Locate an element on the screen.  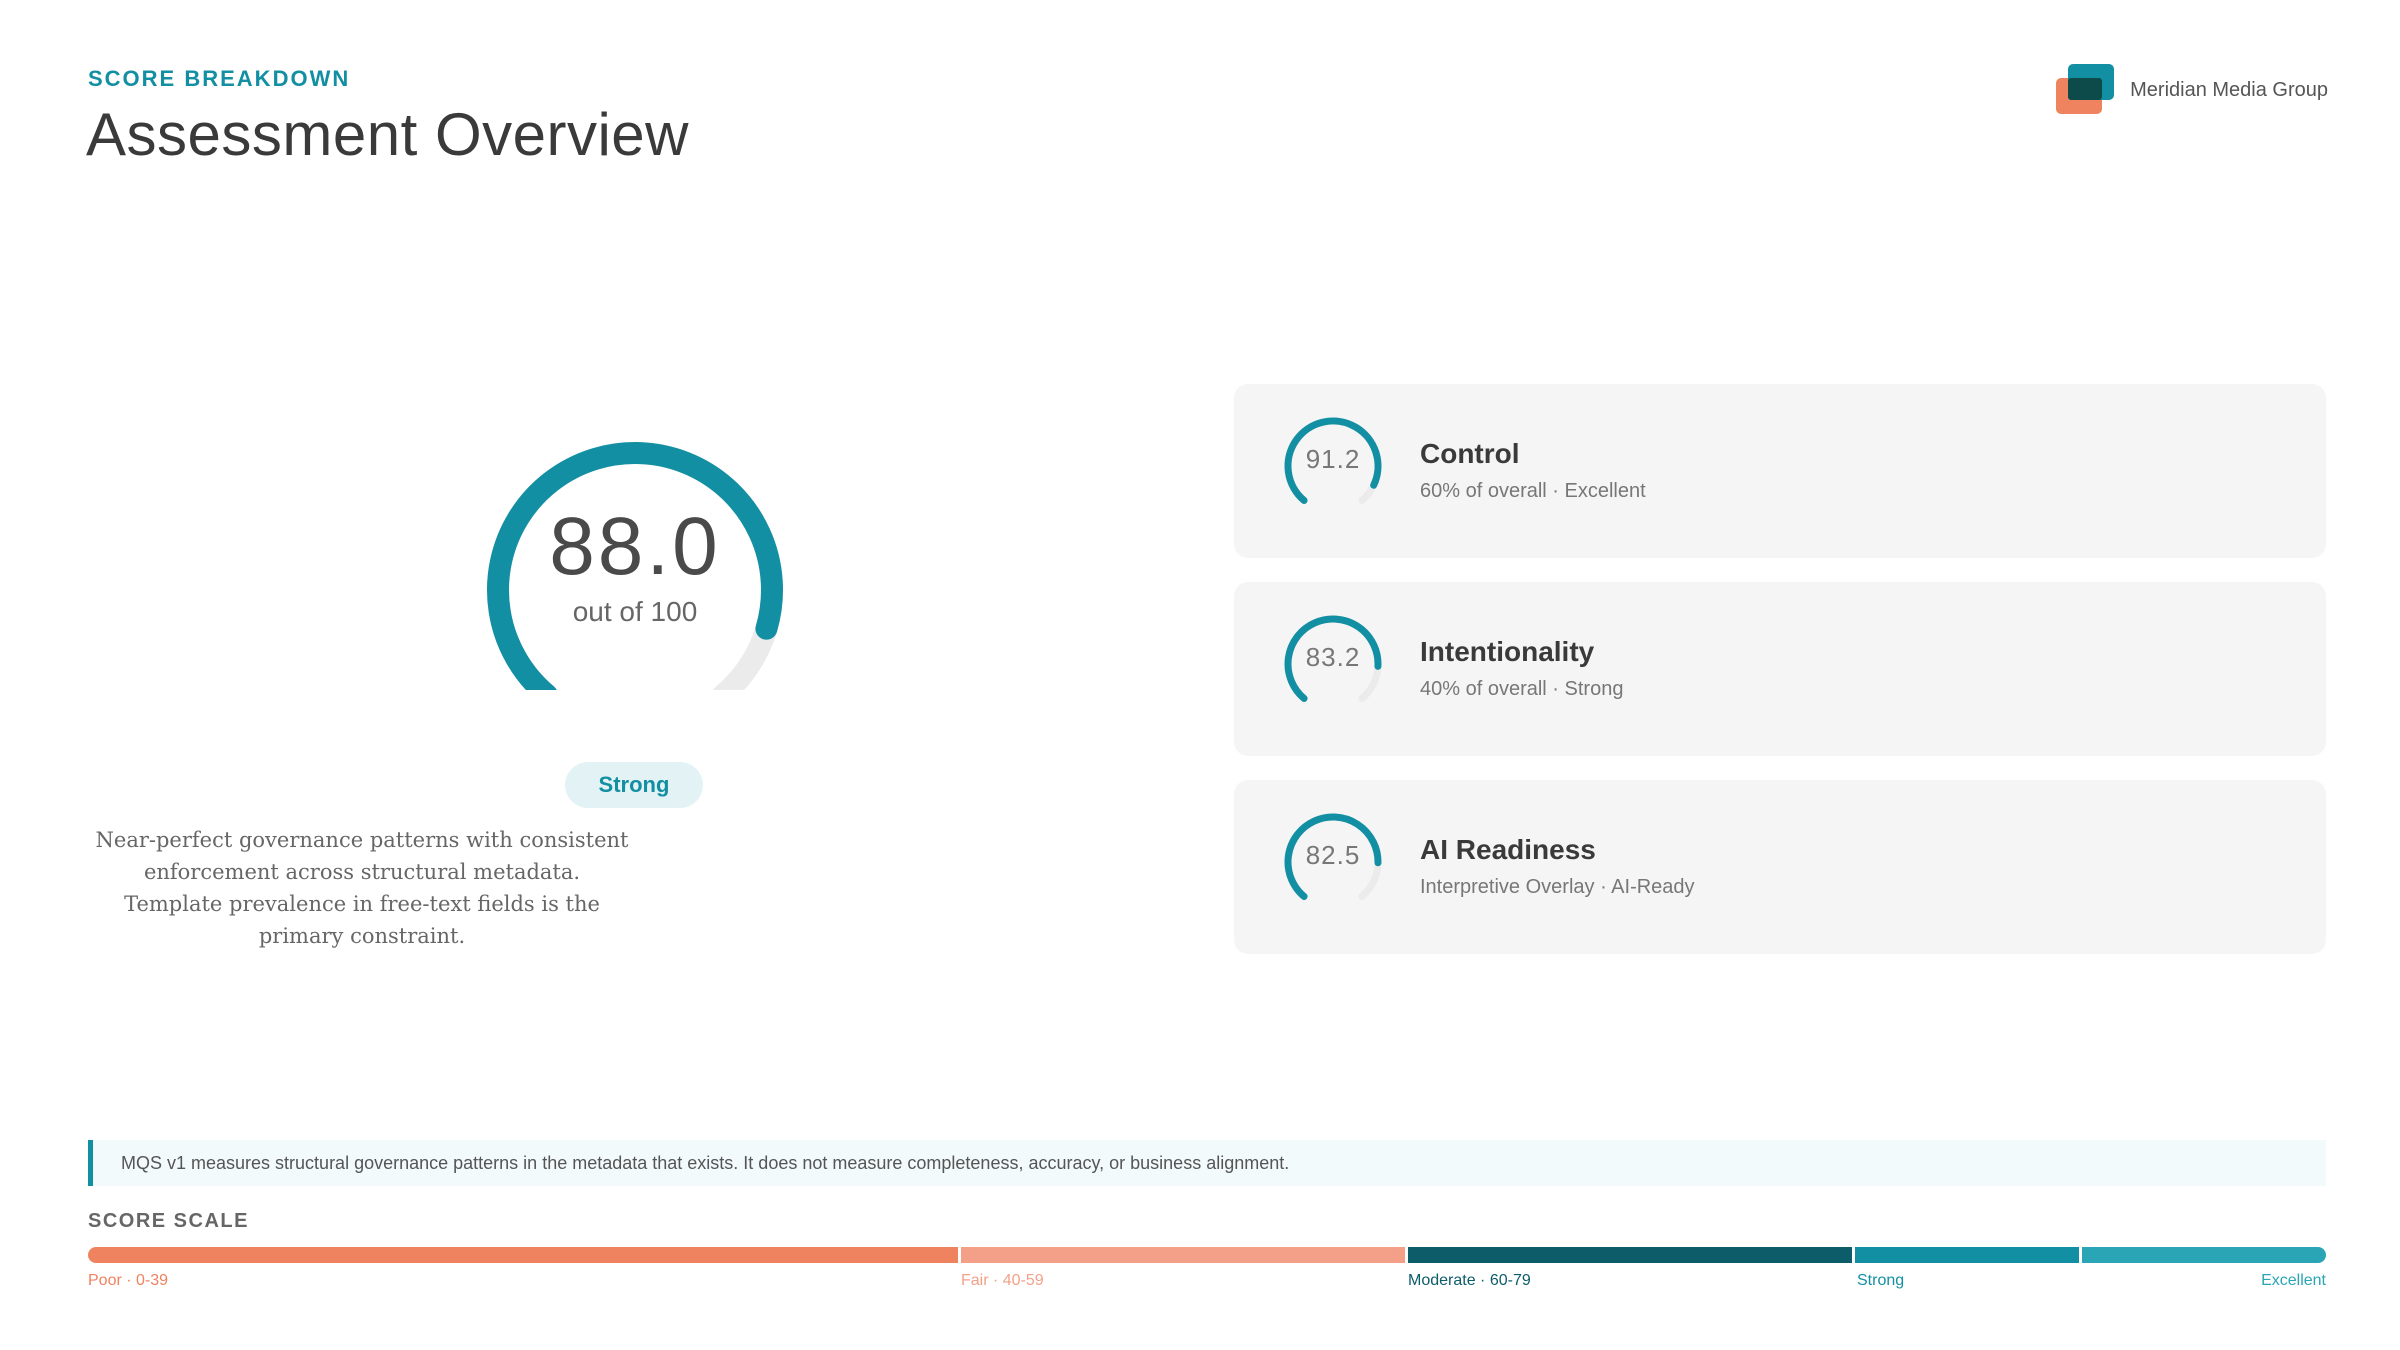
gauge-fill is located at coordinates (635, 566).